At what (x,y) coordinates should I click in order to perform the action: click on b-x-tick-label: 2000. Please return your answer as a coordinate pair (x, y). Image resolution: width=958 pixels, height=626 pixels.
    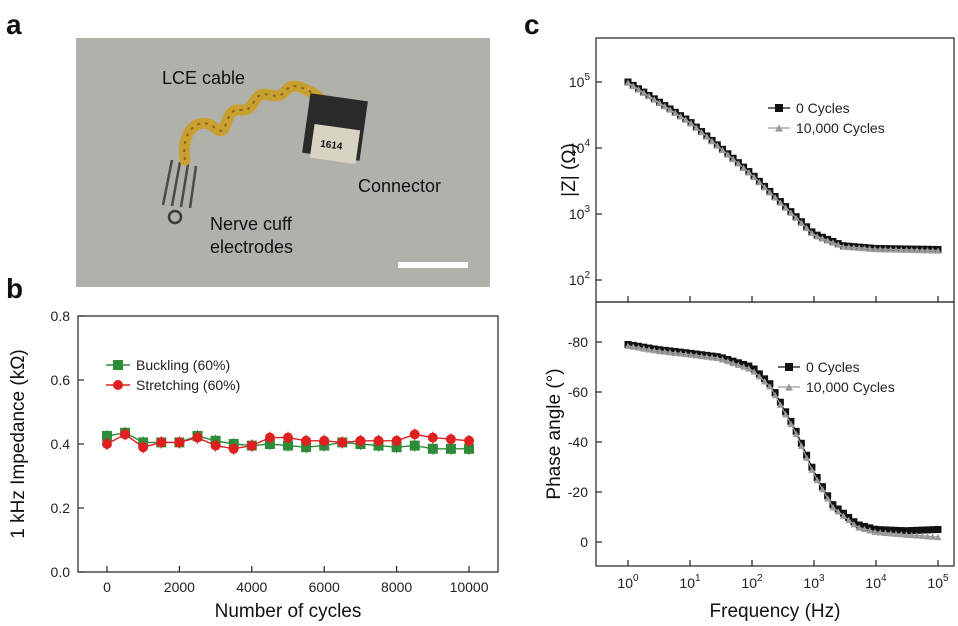
    Looking at the image, I should click on (179, 587).